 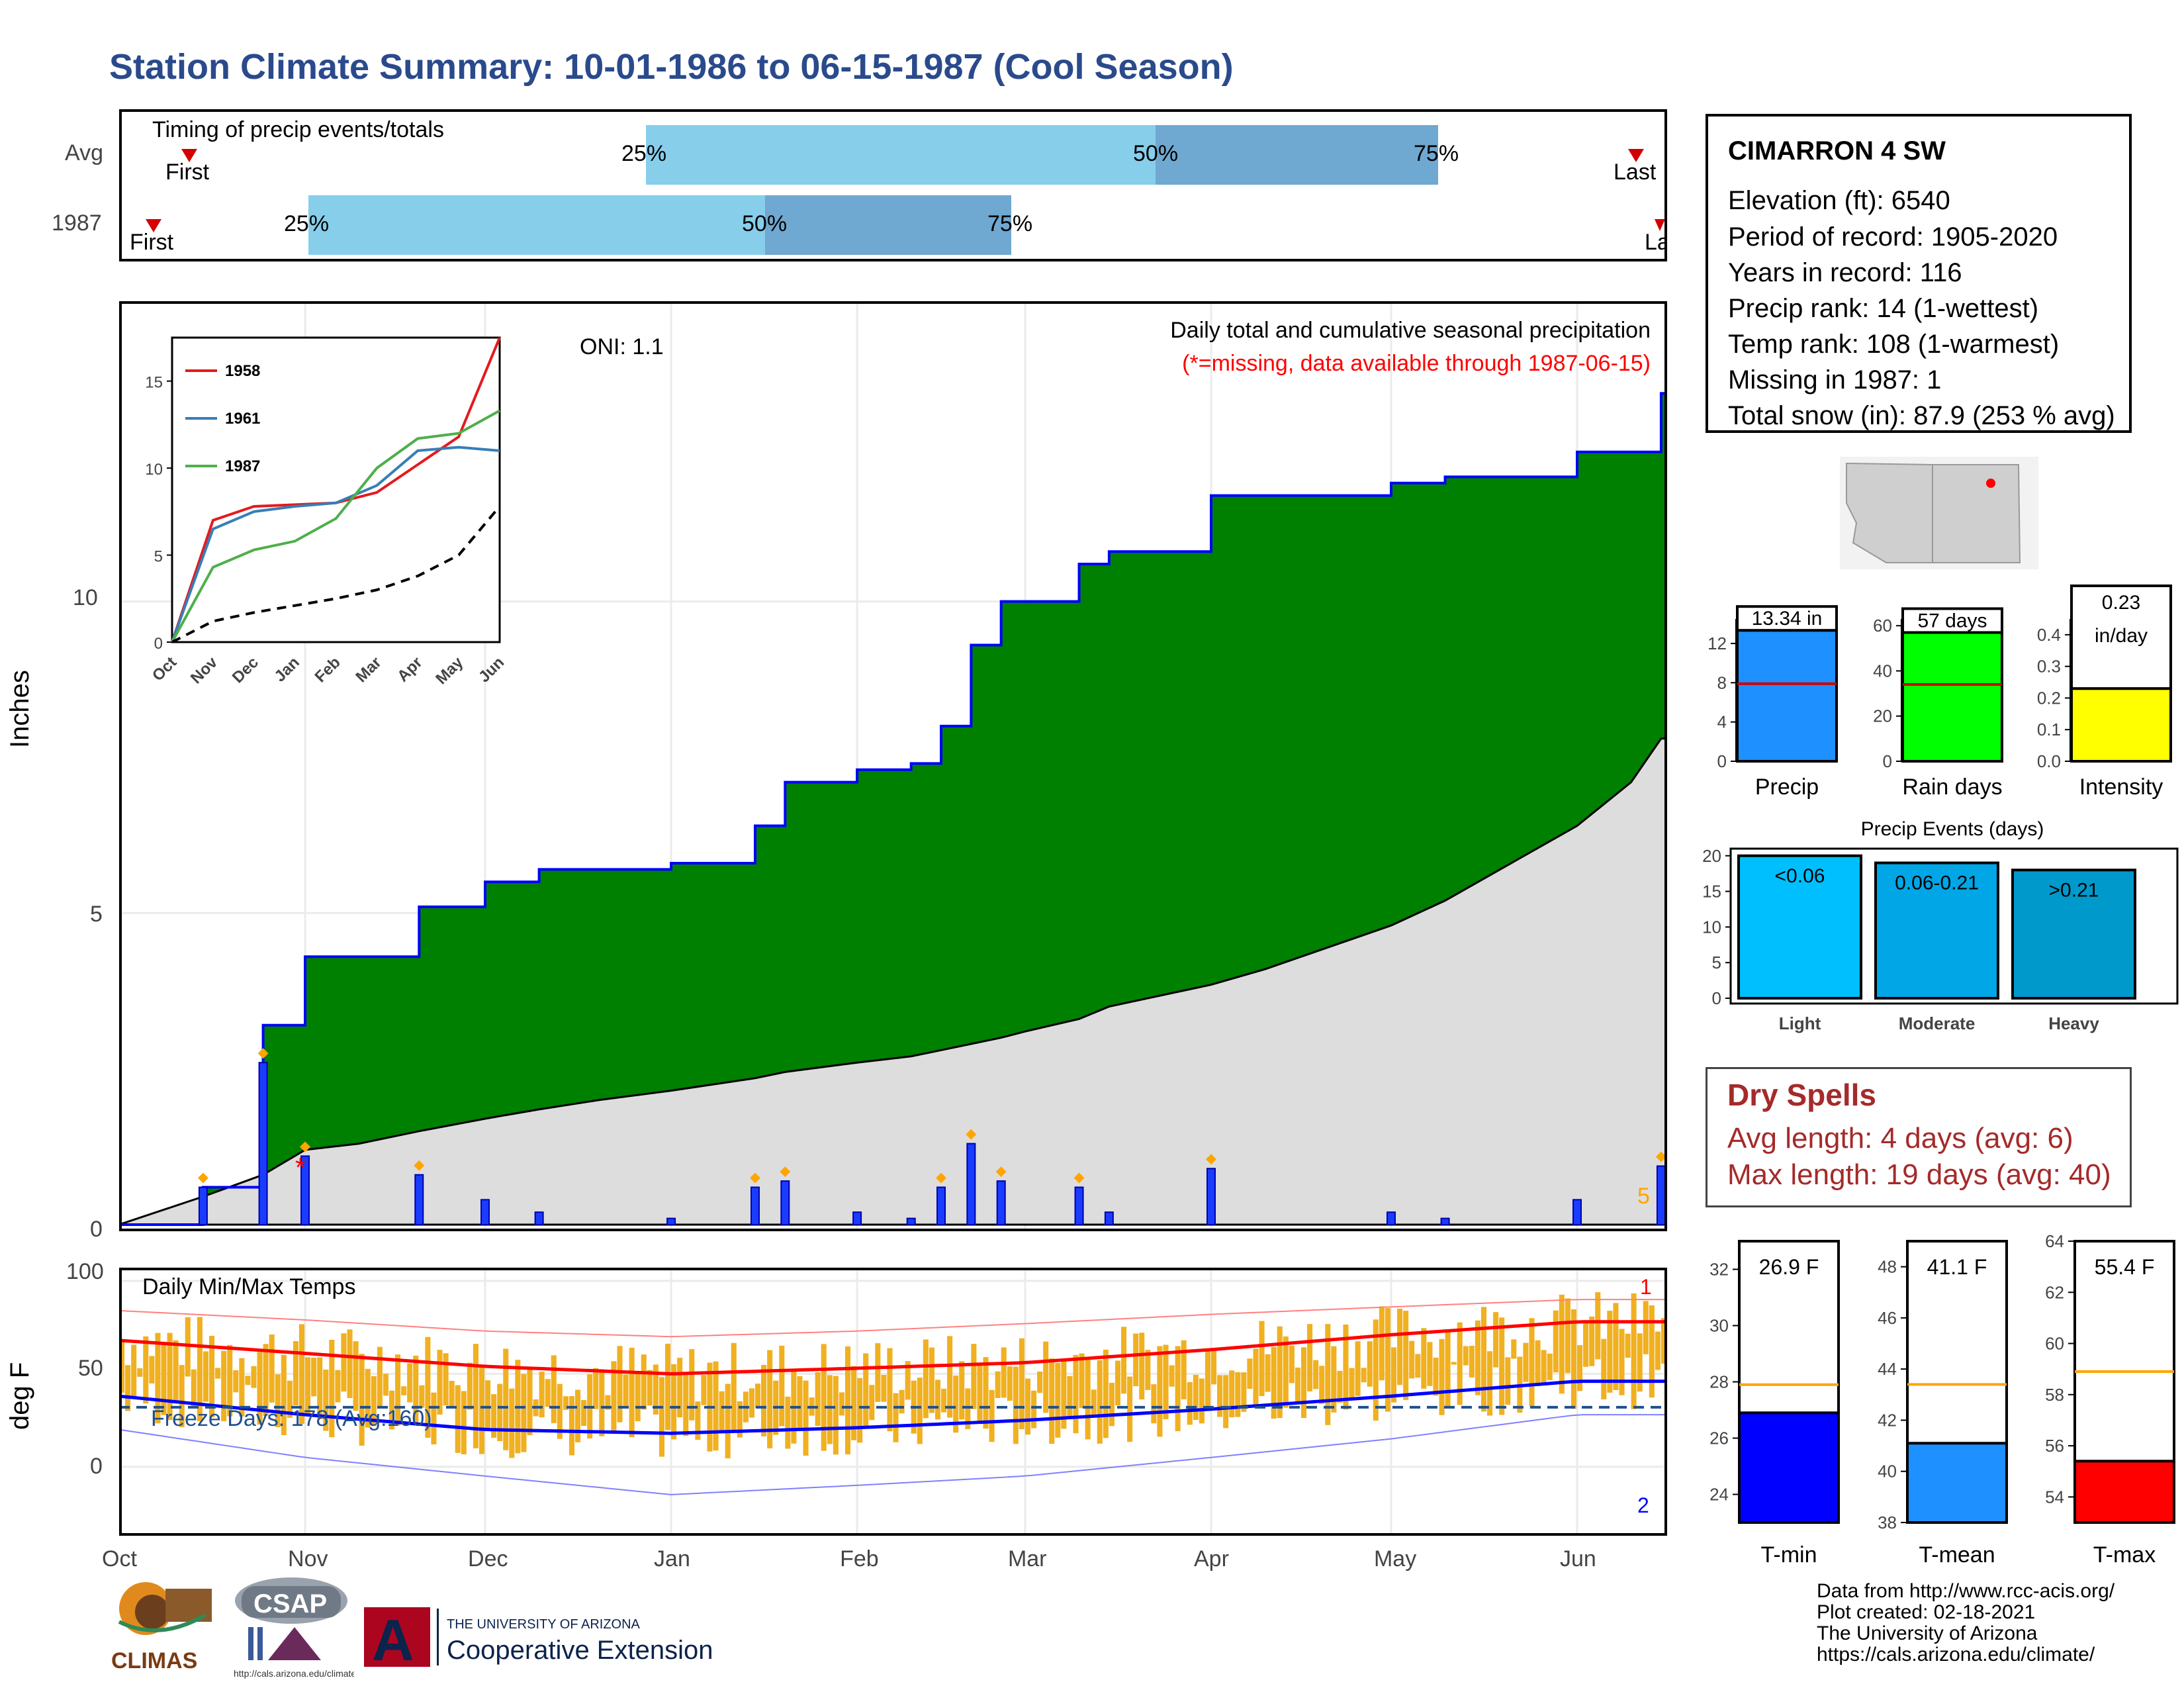 I want to click on inset-xtick-8: Jun, so click(x=491, y=669).